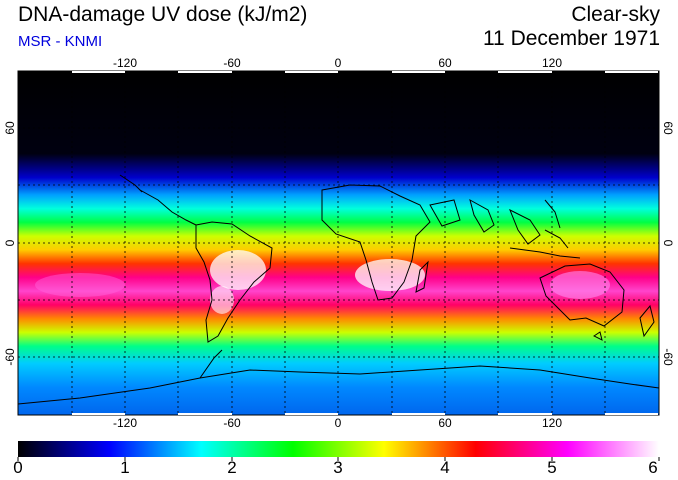  Describe the element at coordinates (668, 243) in the screenshot. I see `lat-tick-right: 0` at that location.